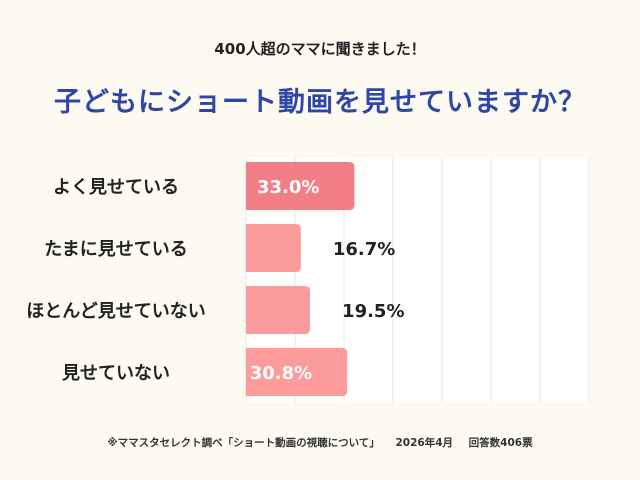  Describe the element at coordinates (115, 249) in the screenshot. I see `category-label: たまに見せている` at that location.